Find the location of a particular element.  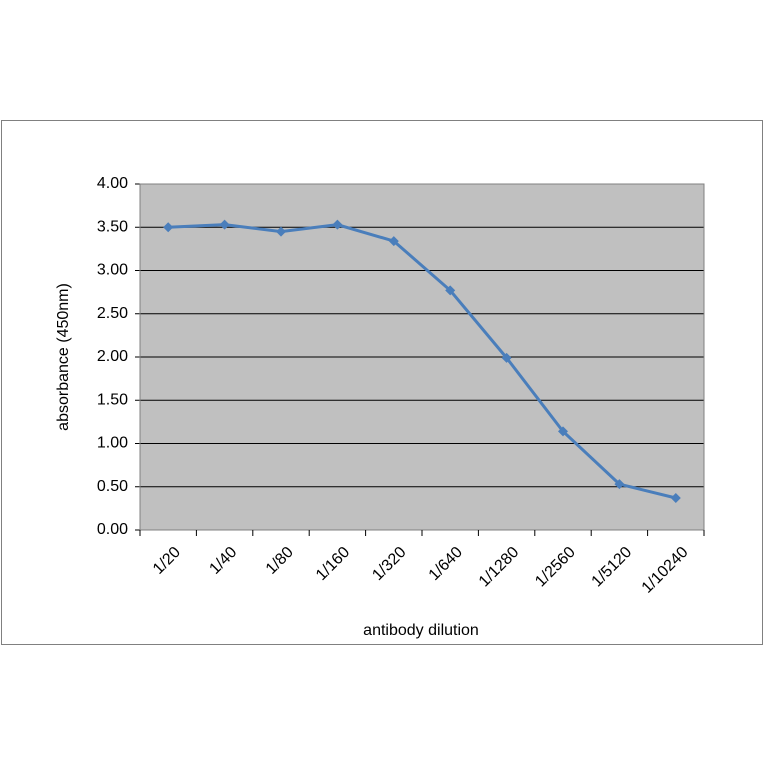

y-tick-label: 2.50 is located at coordinates (112, 313).